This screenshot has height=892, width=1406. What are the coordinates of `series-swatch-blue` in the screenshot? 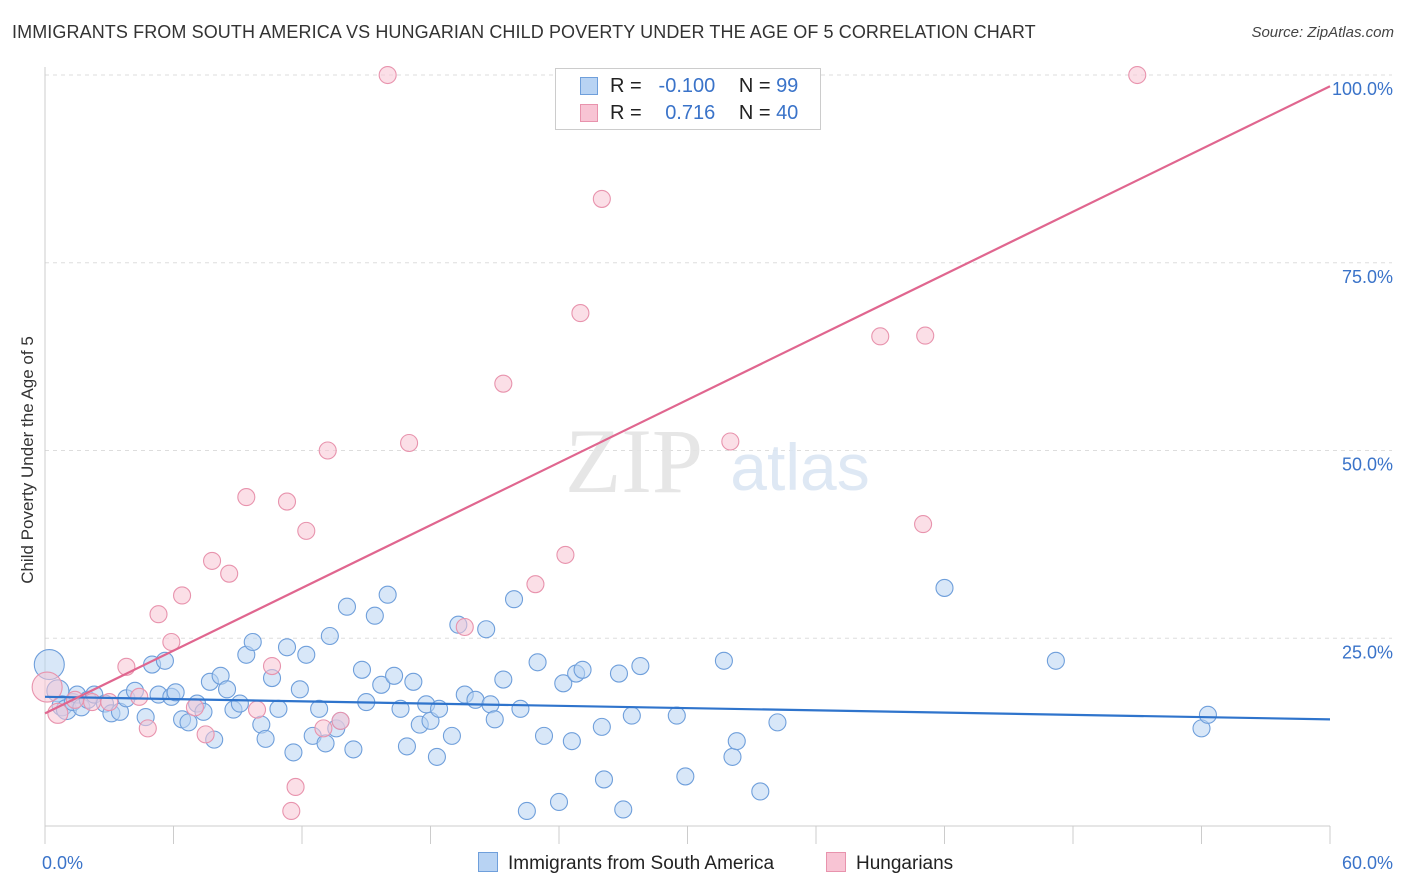 It's located at (488, 862).